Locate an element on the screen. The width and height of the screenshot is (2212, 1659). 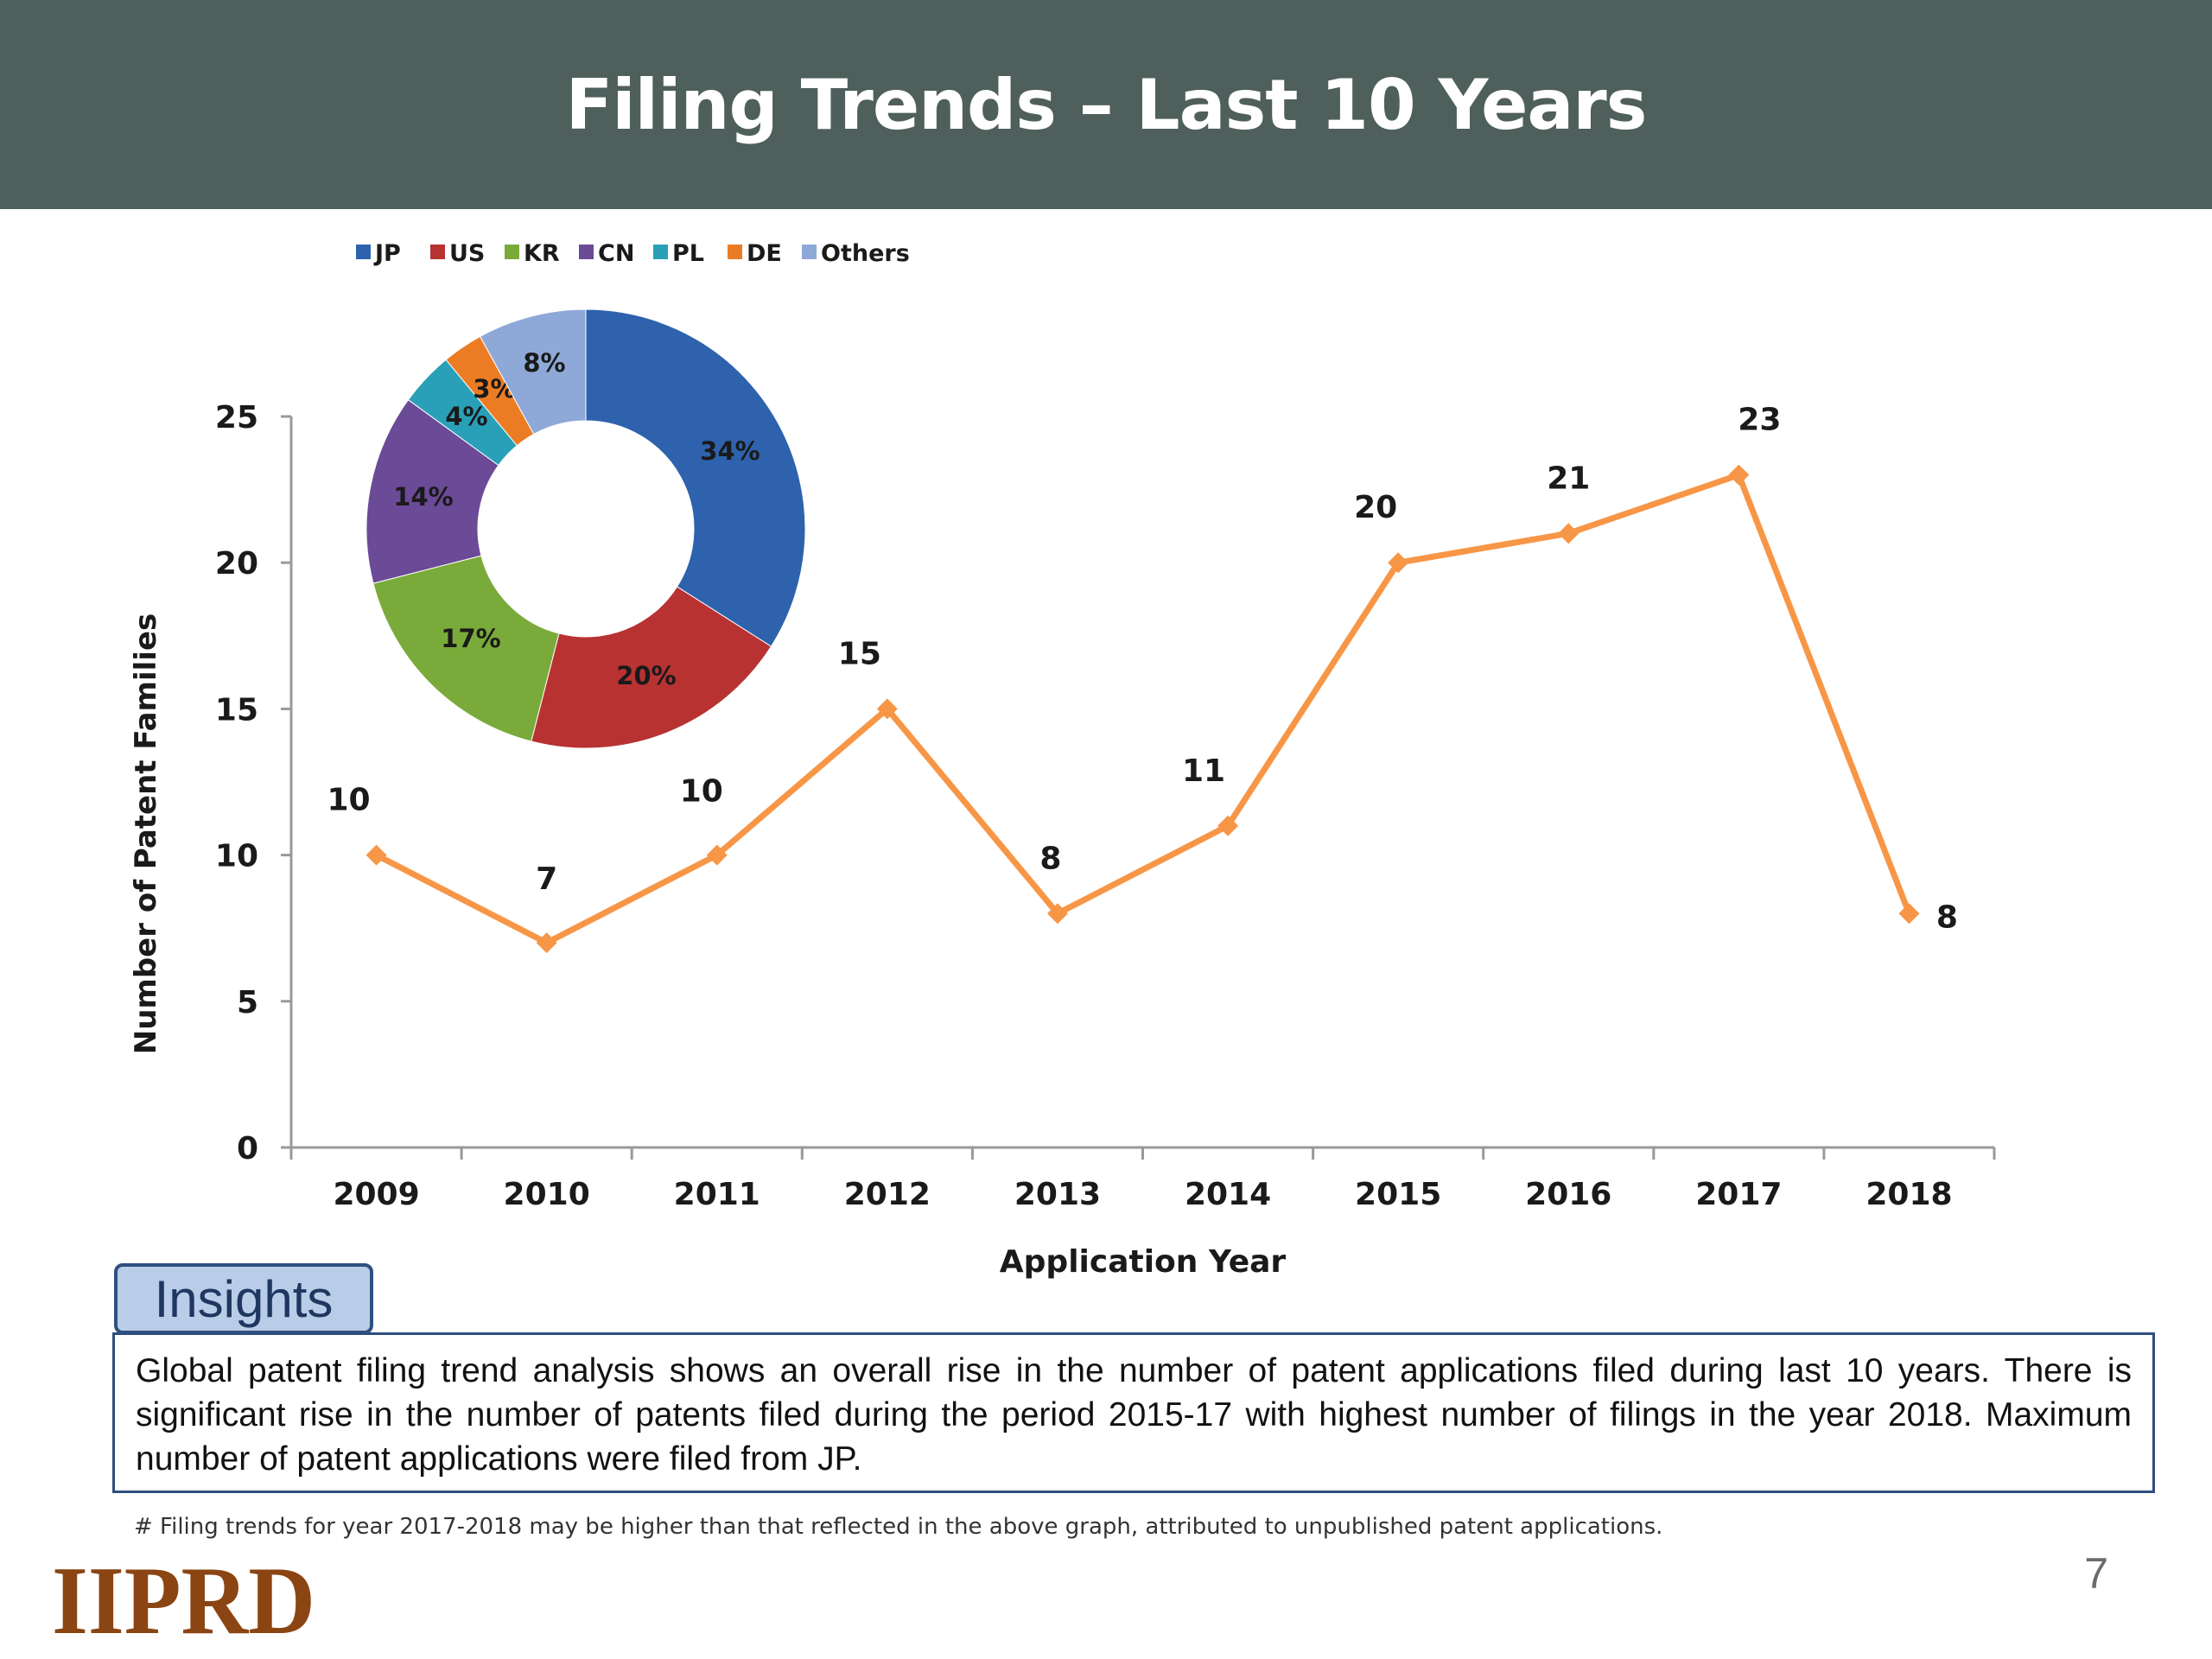
x-tick-label: 2012 is located at coordinates (887, 1194).